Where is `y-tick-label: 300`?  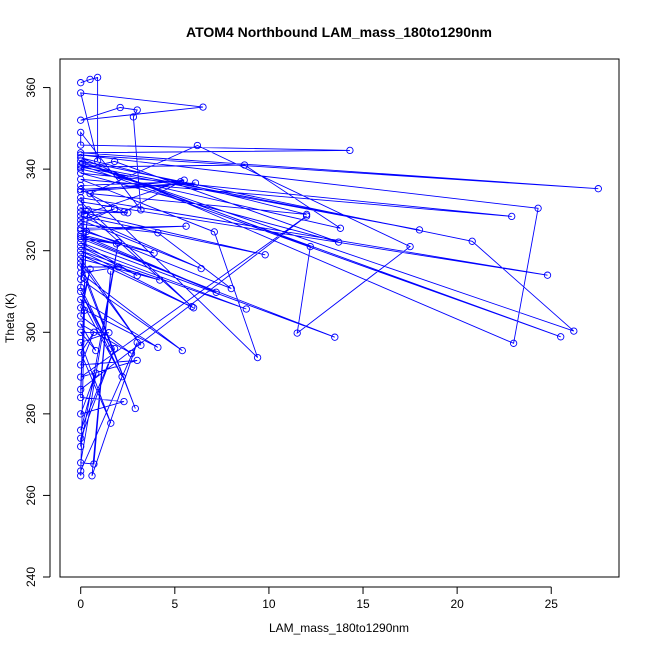
y-tick-label: 300 is located at coordinates (31, 332).